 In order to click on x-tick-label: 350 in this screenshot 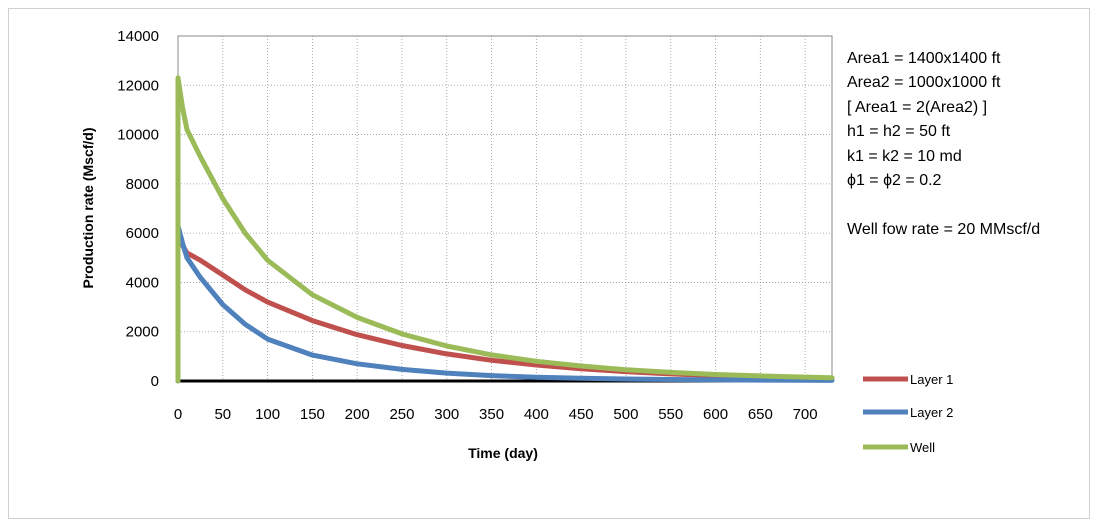, I will do `click(491, 414)`.